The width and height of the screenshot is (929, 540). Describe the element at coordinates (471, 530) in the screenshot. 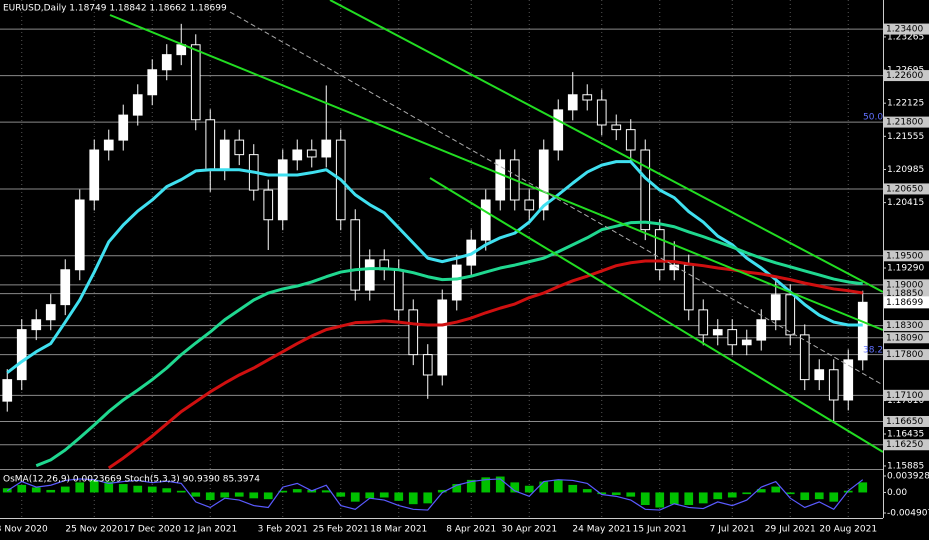

I see `x-tick-label: 8 Apr 2021` at that location.